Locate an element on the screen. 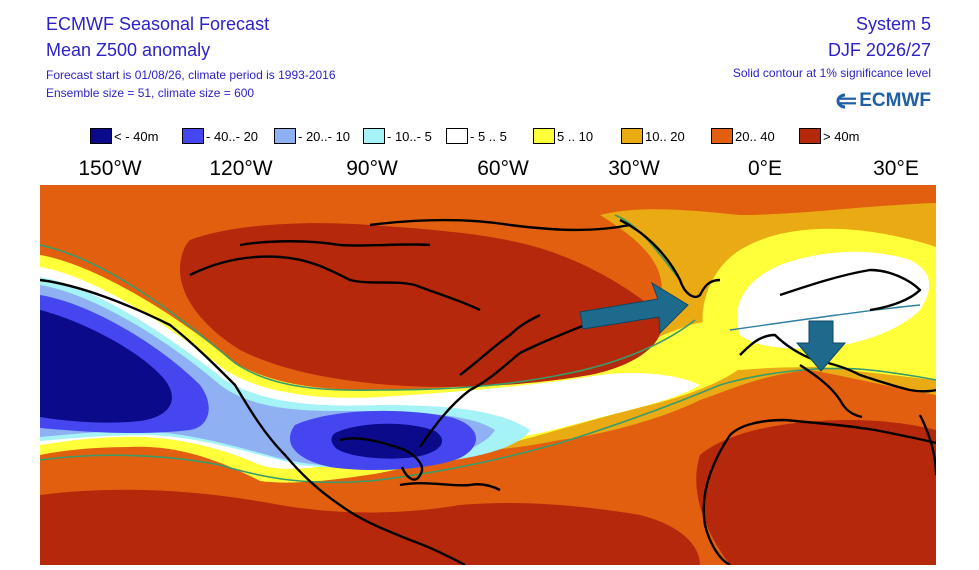 The height and width of the screenshot is (570, 979). legend-item: - 10..- 5 is located at coordinates (397, 136).